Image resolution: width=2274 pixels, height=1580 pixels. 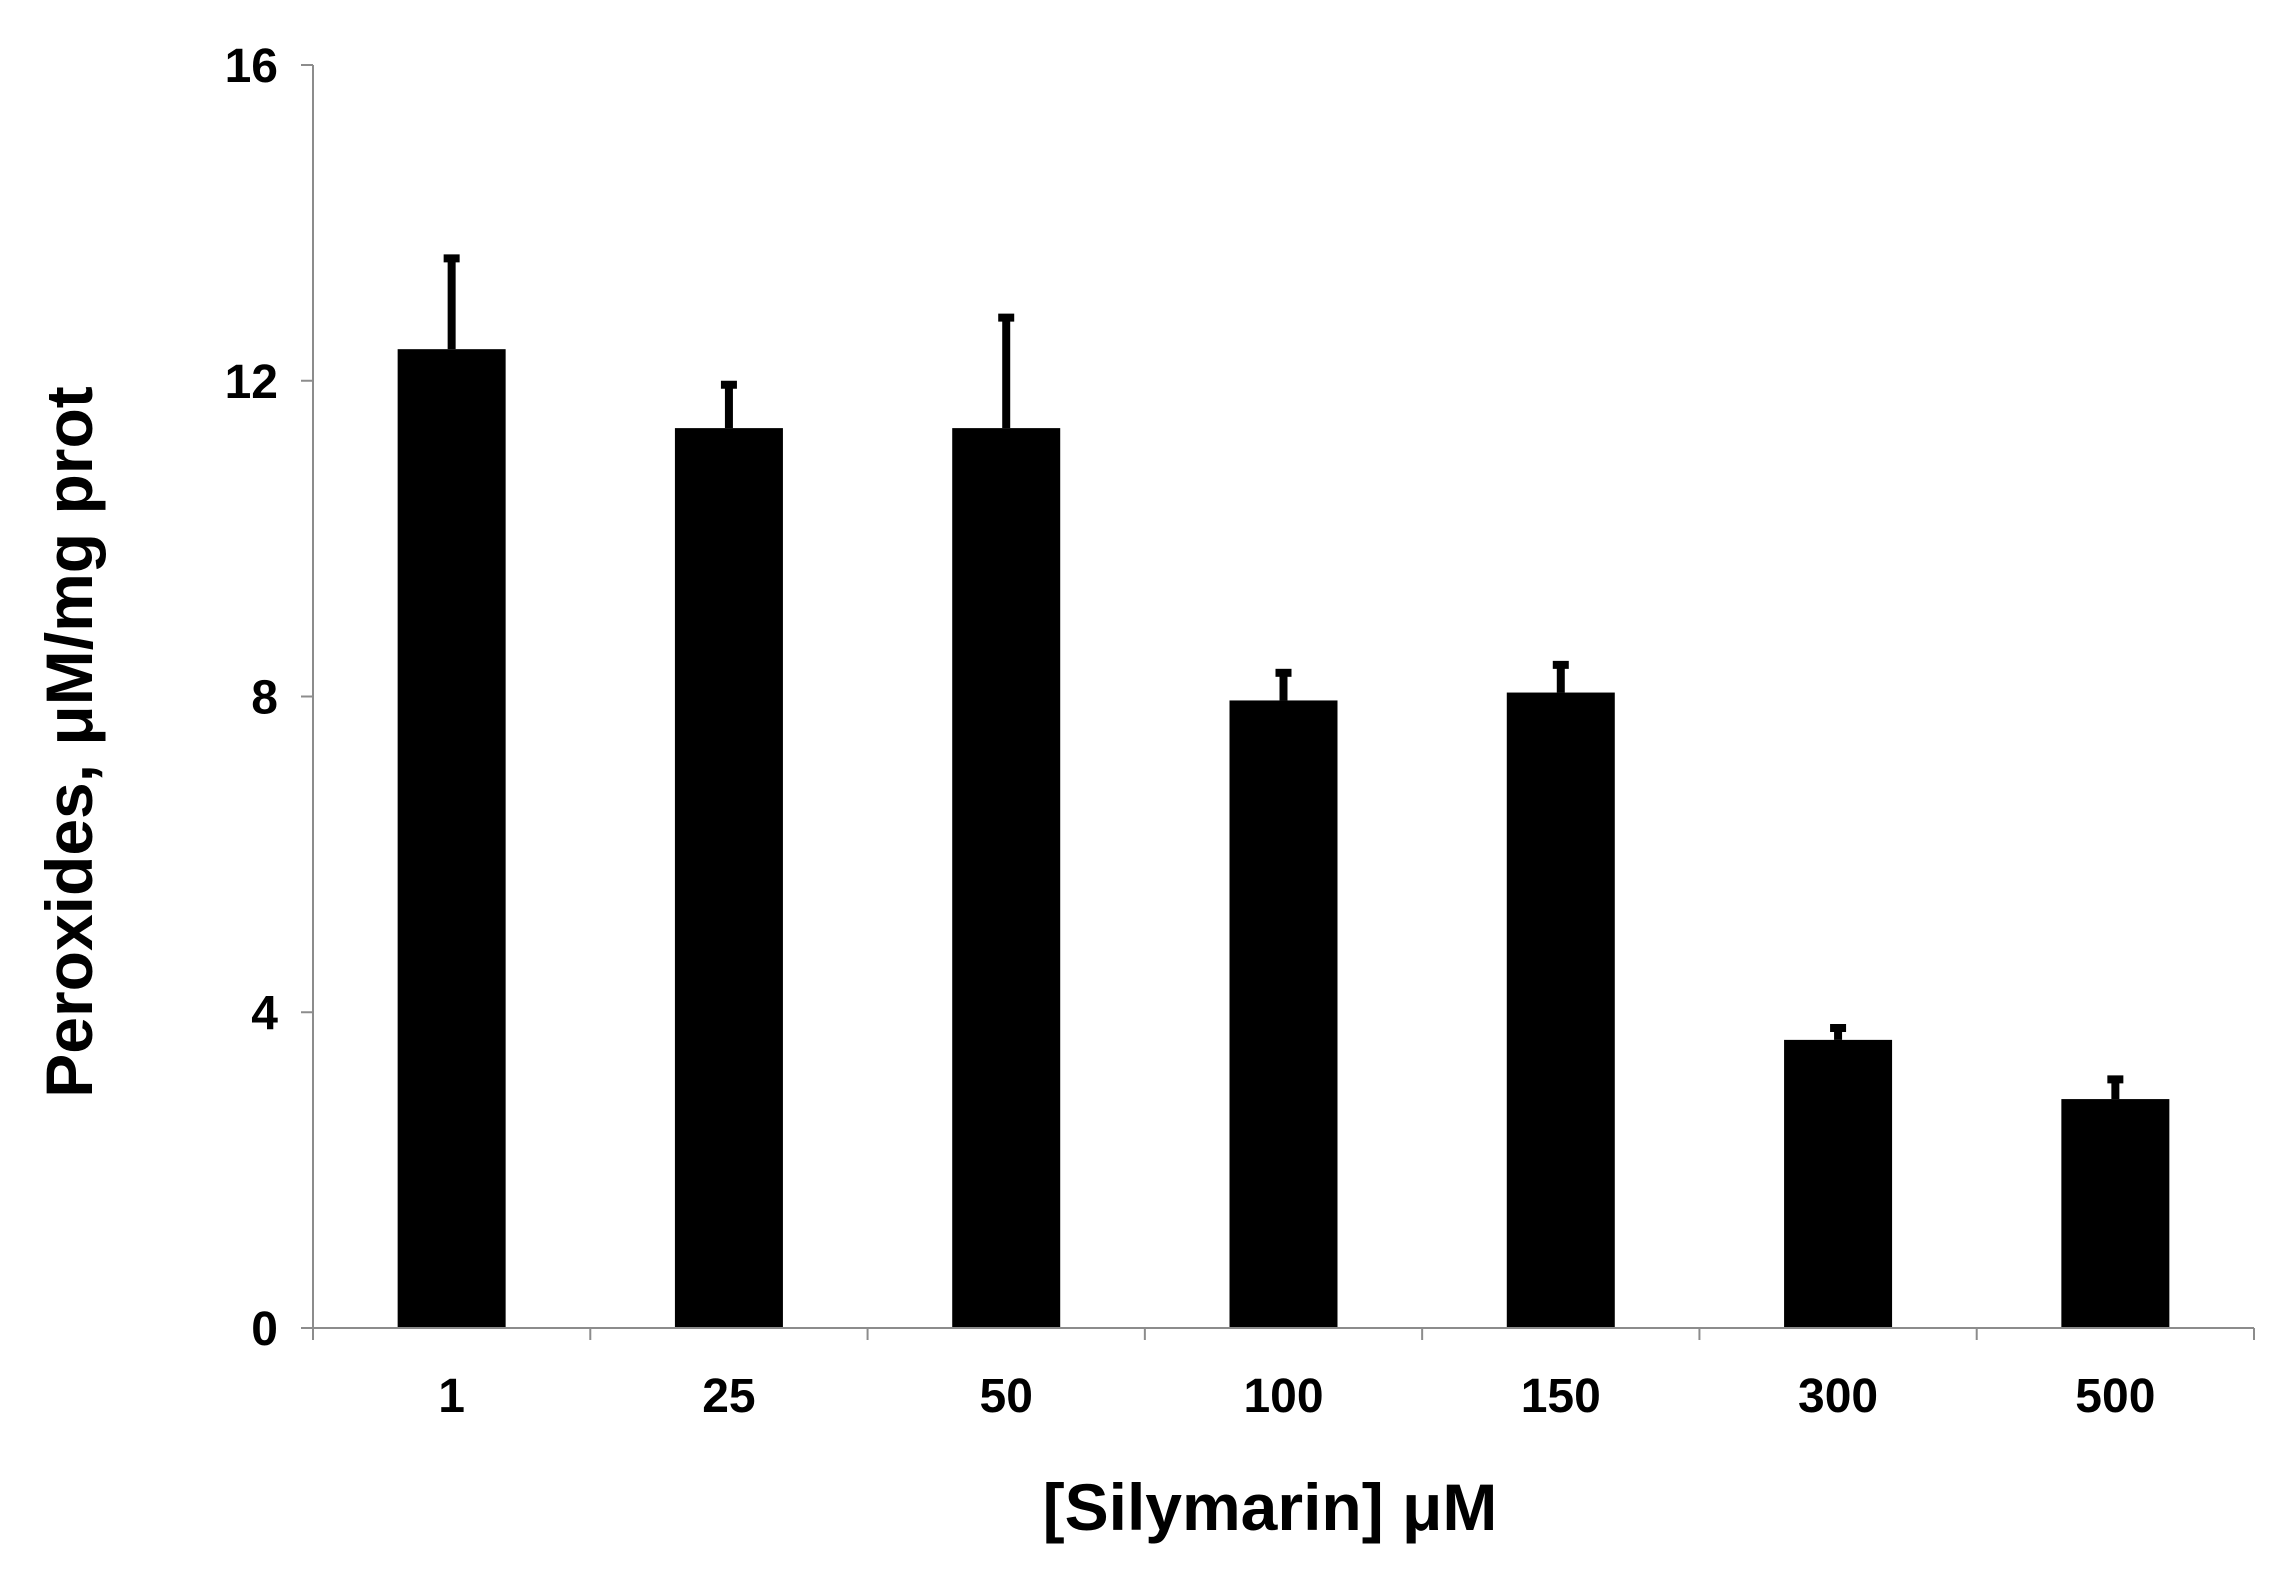 I want to click on y-tick-label: 12, so click(x=251, y=382).